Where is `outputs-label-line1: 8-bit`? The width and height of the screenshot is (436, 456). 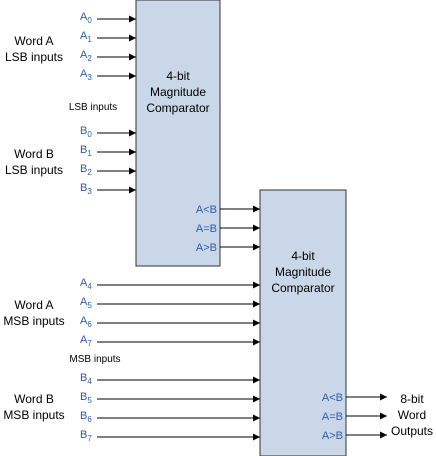 outputs-label-line1: 8-bit is located at coordinates (412, 399).